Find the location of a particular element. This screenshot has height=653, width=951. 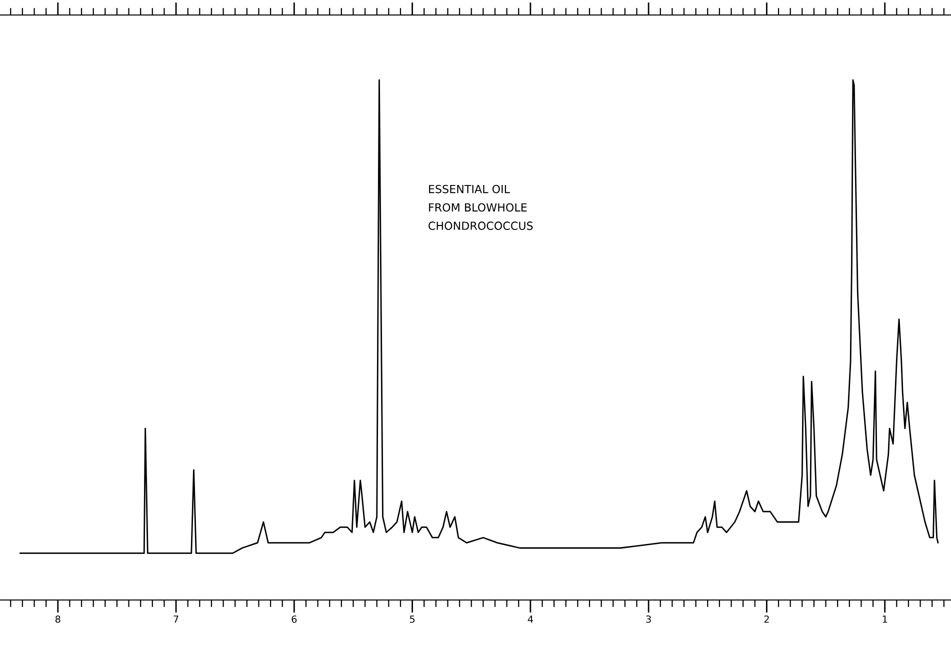

annotation: ESSENTIAL OIL FROM BLOWHOLE CHONDROCOCCUS is located at coordinates (480, 207).